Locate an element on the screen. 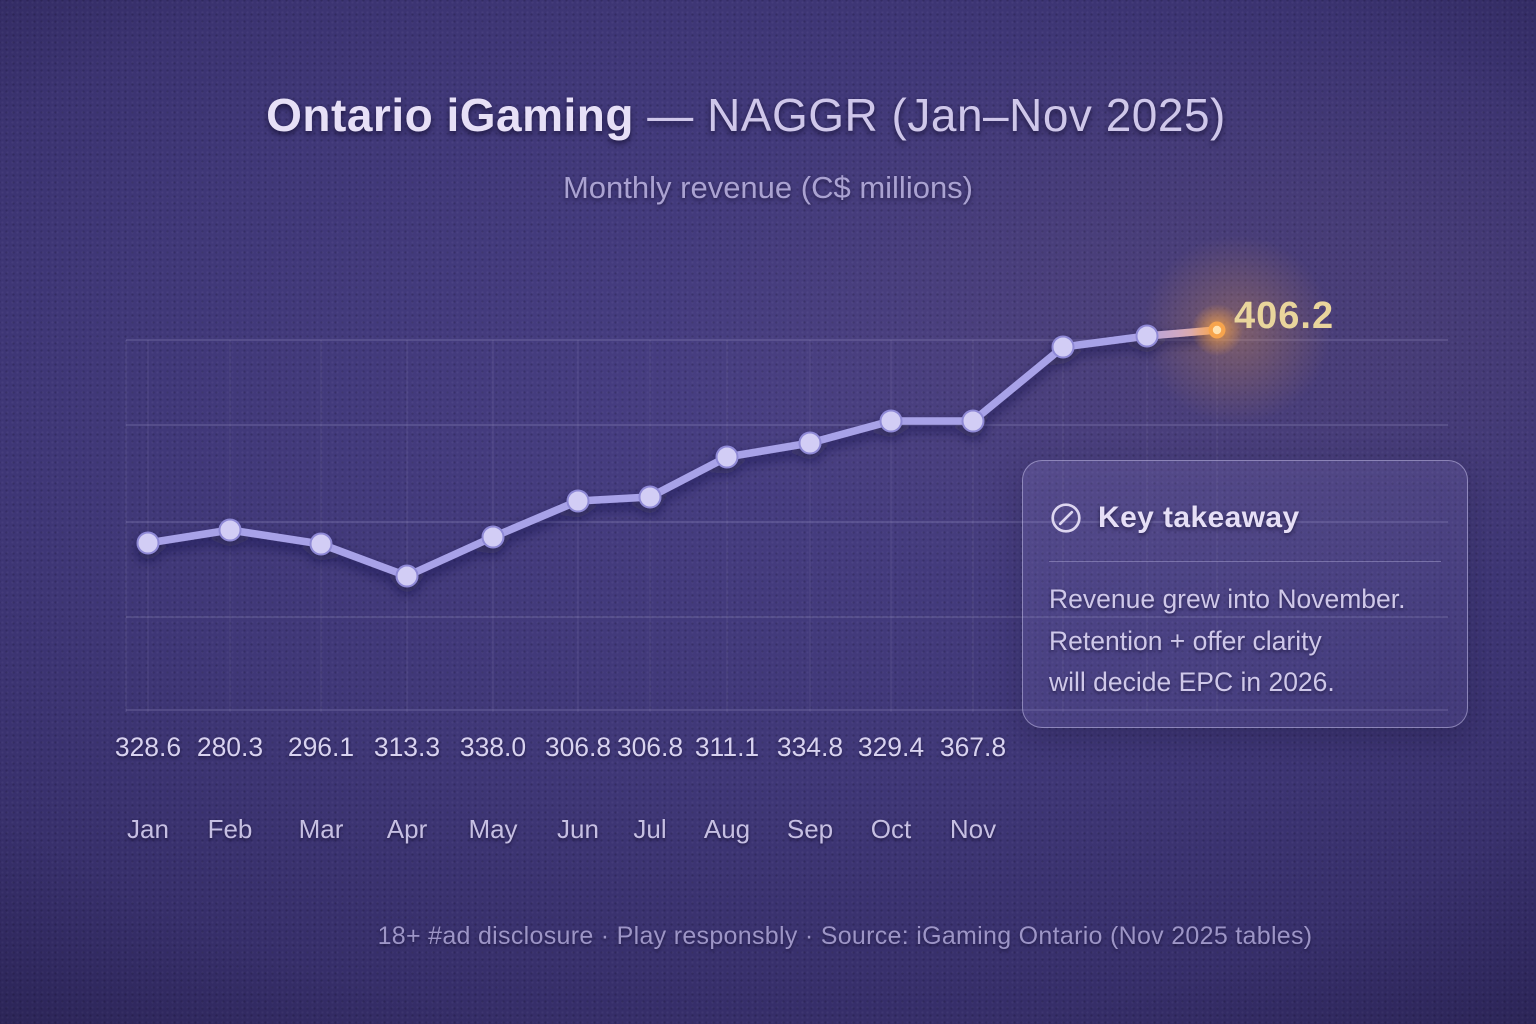 The width and height of the screenshot is (1536, 1024). highlight-point is located at coordinates (1217, 330).